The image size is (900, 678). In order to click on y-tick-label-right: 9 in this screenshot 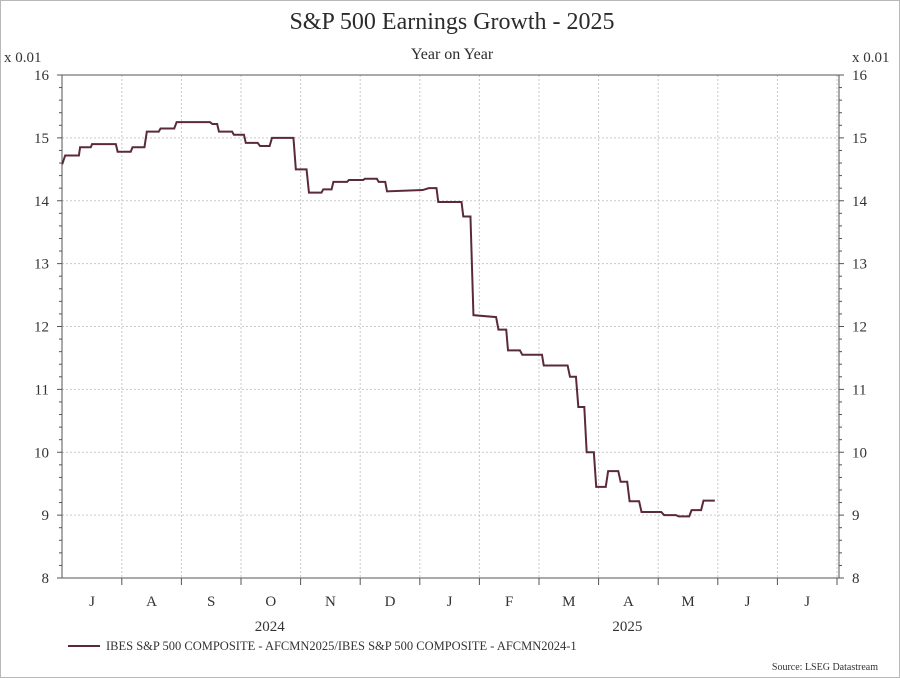, I will do `click(856, 516)`.